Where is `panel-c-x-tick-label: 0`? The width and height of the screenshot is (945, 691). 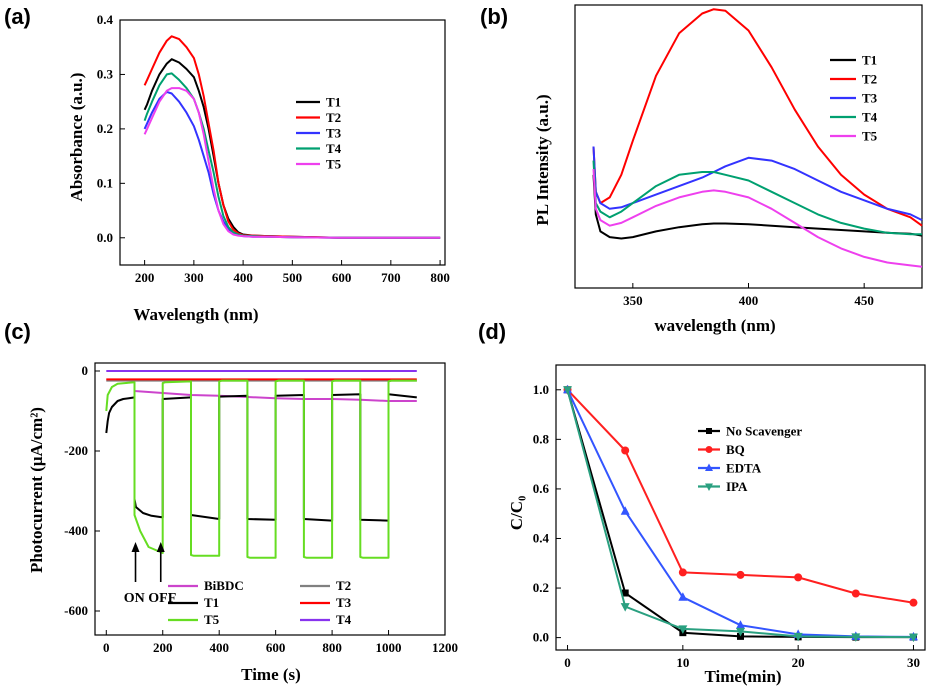 panel-c-x-tick-label: 0 is located at coordinates (106, 647).